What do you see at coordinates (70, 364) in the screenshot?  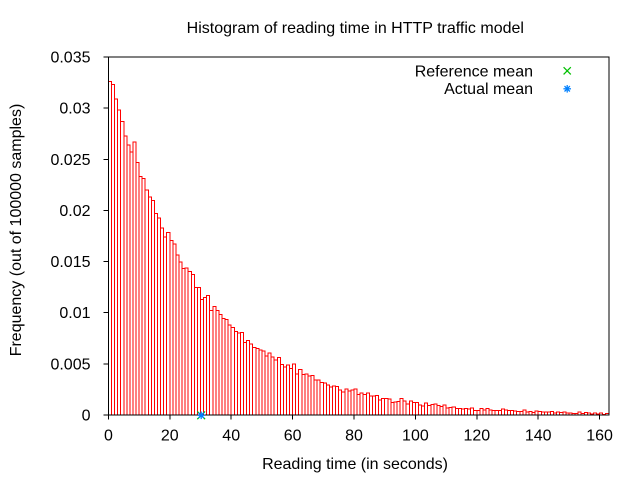 I see `svg-text: 0.005` at bounding box center [70, 364].